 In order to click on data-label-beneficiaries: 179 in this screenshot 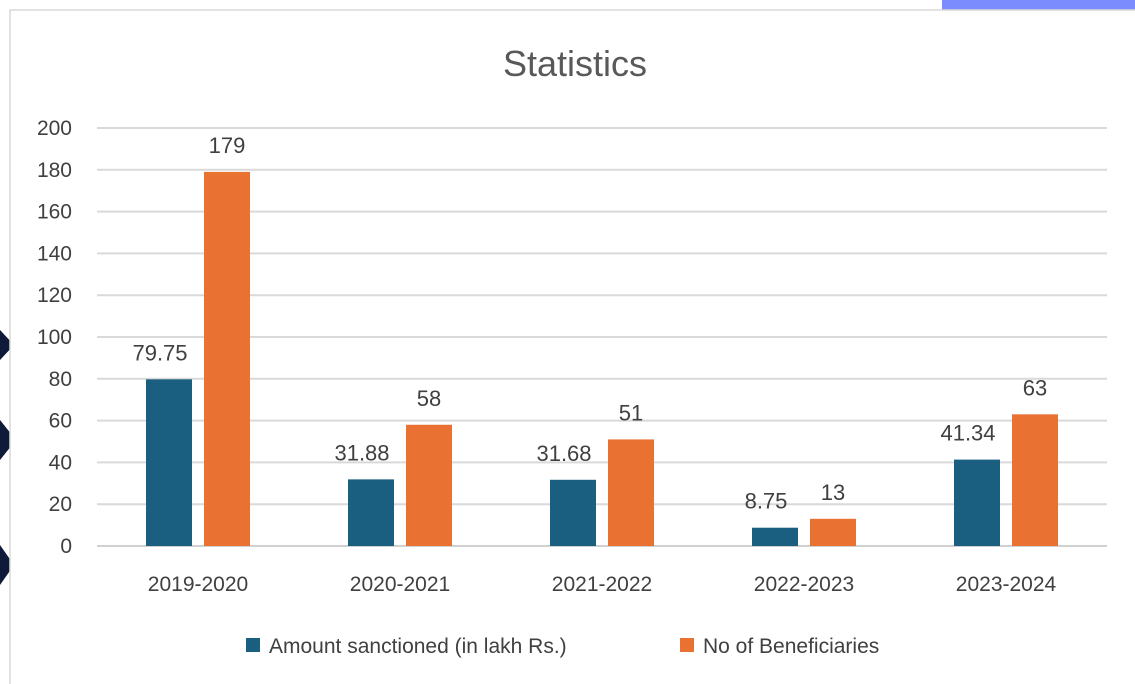, I will do `click(227, 145)`.